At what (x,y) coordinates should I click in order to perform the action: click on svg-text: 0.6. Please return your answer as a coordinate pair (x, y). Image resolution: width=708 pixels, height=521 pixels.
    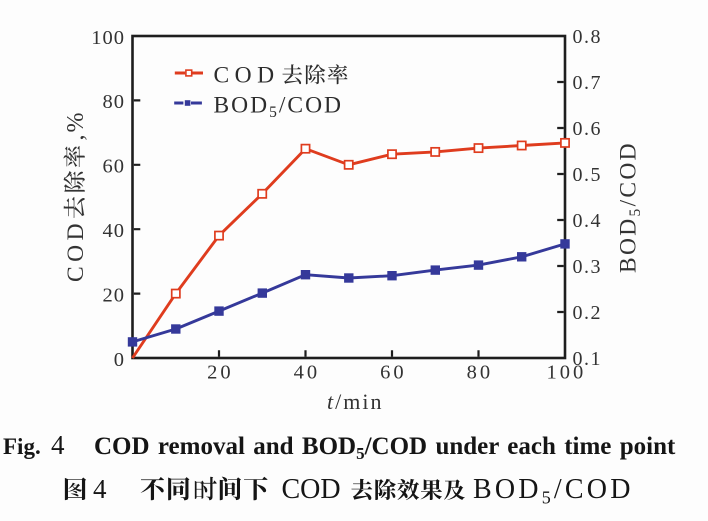
    Looking at the image, I should click on (588, 129).